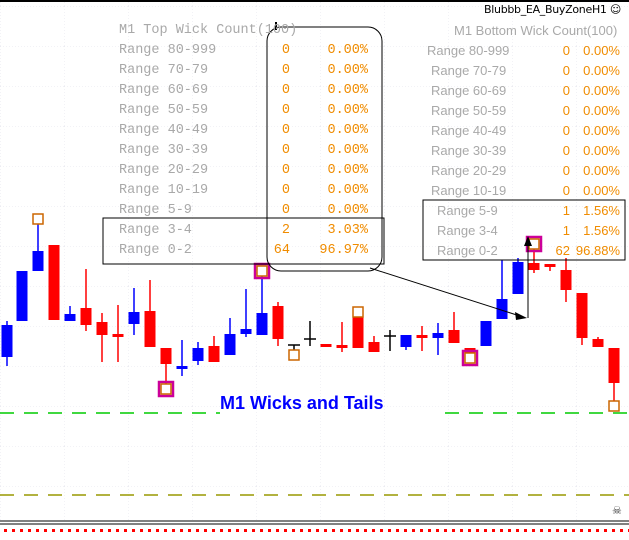 This screenshot has height=540, width=629. I want to click on bottom-wick-range-label: Range 20-29, so click(469, 170).